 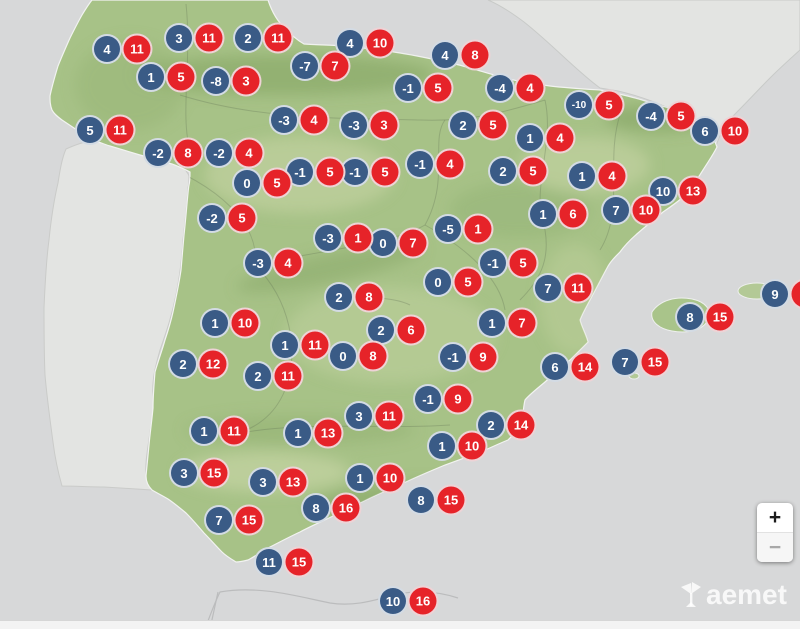 What do you see at coordinates (305, 66) in the screenshot?
I see `min-temp-marker: -7` at bounding box center [305, 66].